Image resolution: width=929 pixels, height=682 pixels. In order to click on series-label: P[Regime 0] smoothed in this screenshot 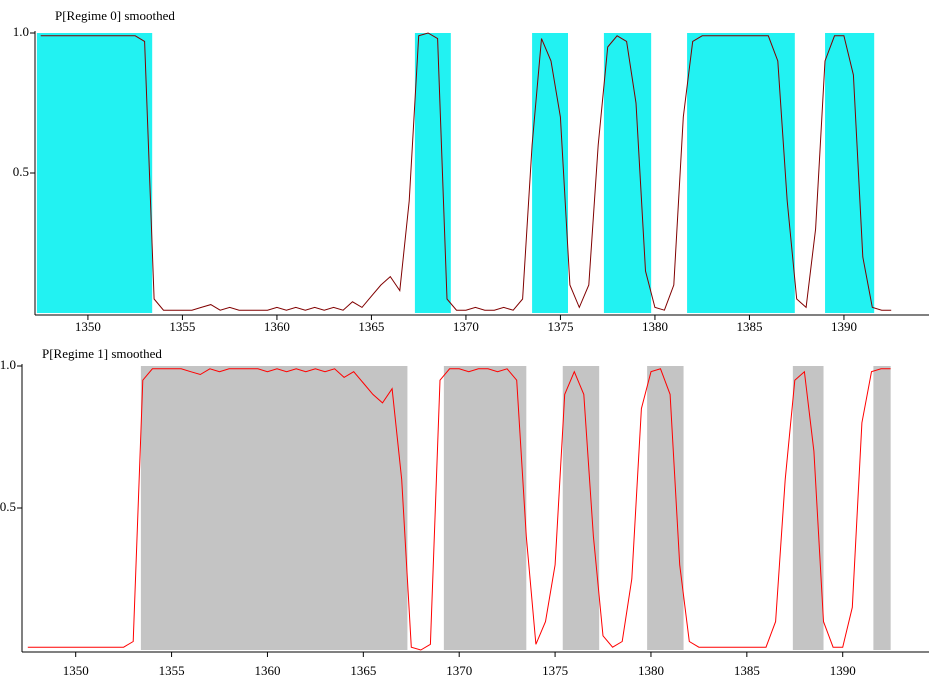, I will do `click(115, 15)`.